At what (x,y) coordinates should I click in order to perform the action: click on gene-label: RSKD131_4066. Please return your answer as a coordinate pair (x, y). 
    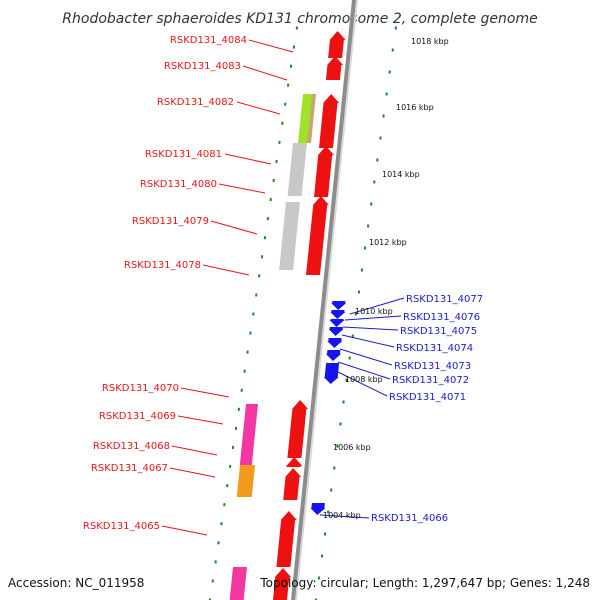
    Looking at the image, I should click on (409, 518).